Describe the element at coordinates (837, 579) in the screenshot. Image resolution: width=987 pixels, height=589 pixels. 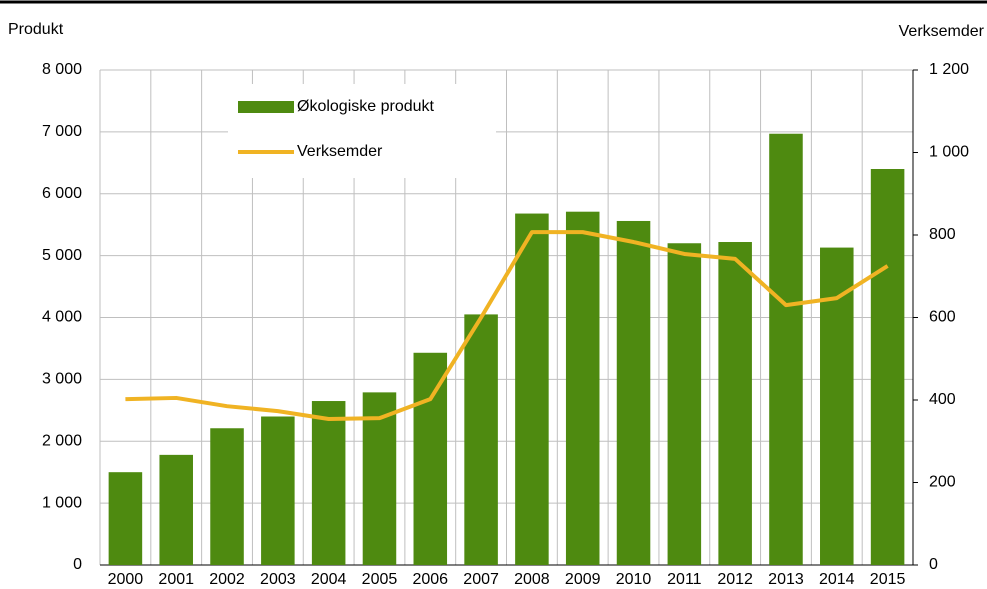
I see `x-tick-label: 2014` at that location.